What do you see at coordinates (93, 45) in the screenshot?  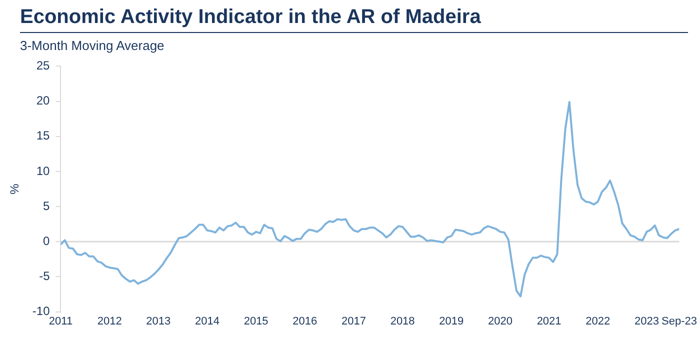 I see `chart-subtitle: 3-Month Moving Average` at bounding box center [93, 45].